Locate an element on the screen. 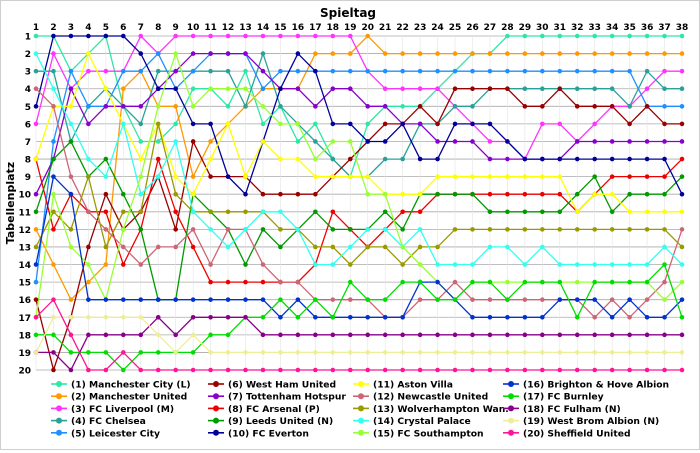 The image size is (700, 453). y-tick-label: 11 is located at coordinates (24, 213).